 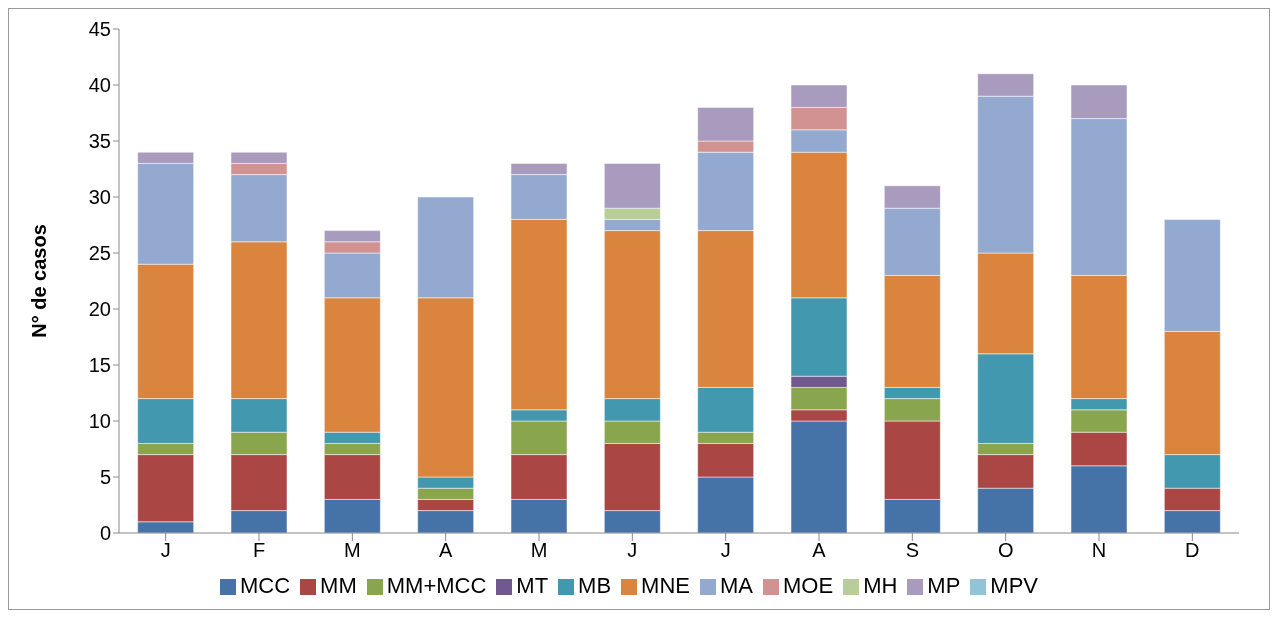 What do you see at coordinates (99, 85) in the screenshot?
I see `y-tick-label: 40` at bounding box center [99, 85].